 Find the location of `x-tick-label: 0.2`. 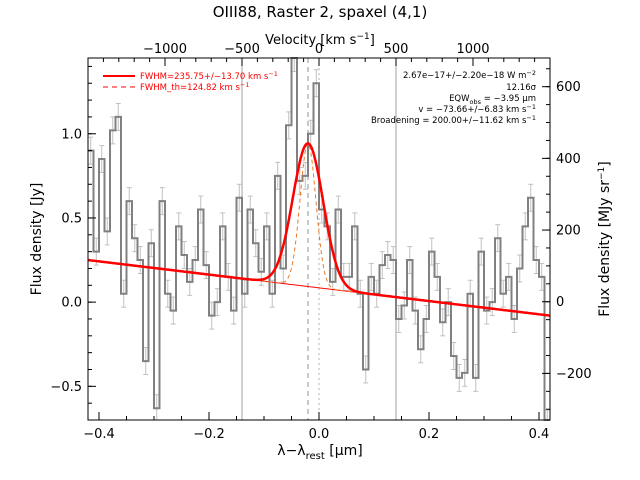

x-tick-label: 0.2 is located at coordinates (429, 434).